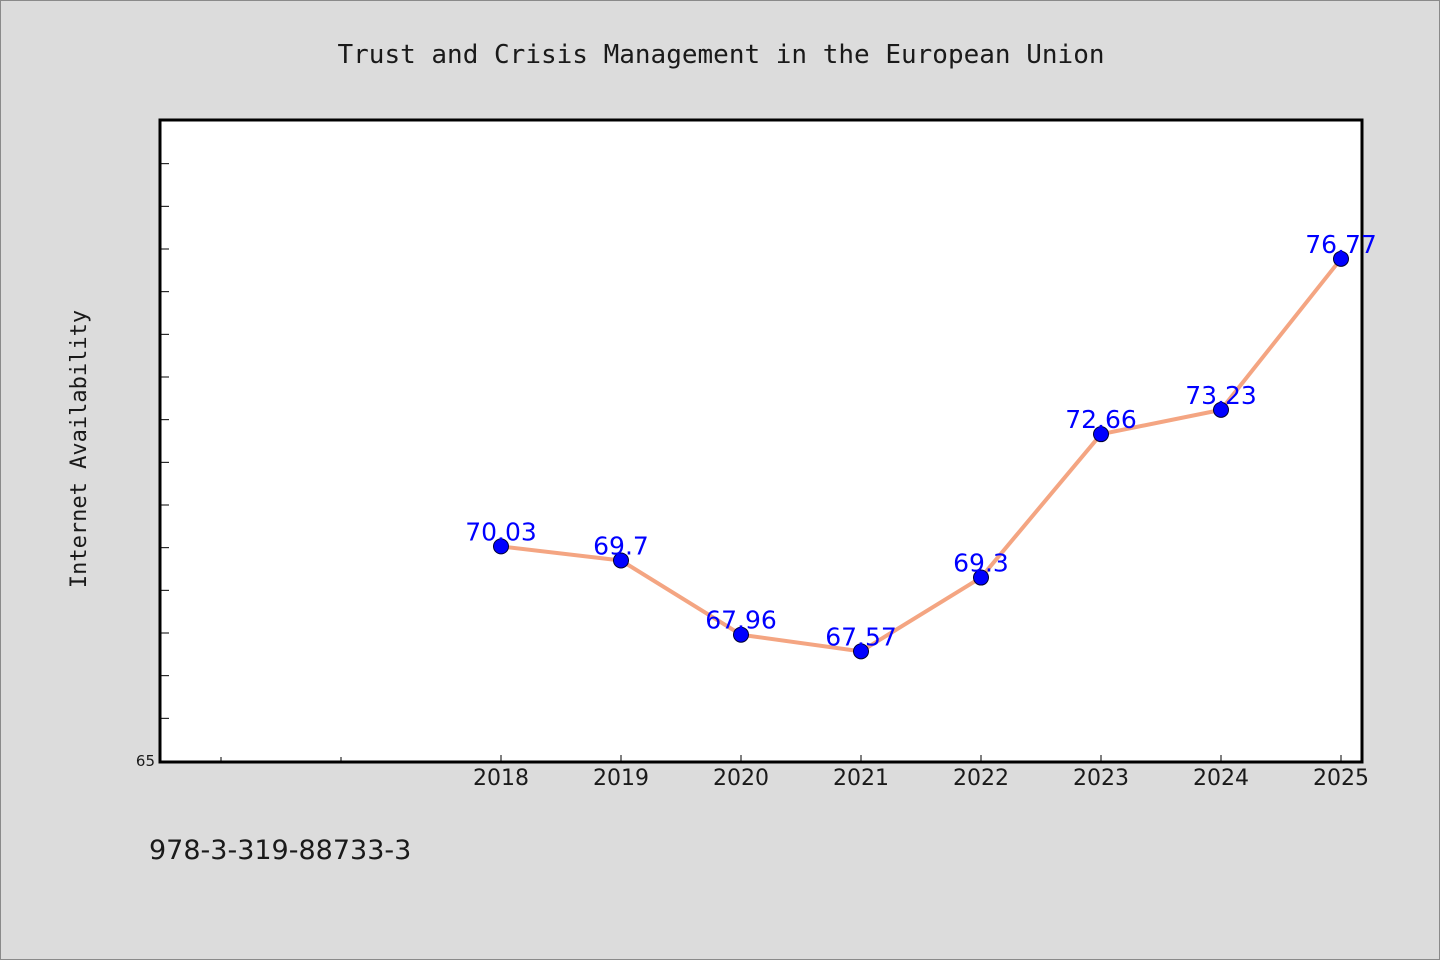  What do you see at coordinates (741, 778) in the screenshot?
I see `x-tick-label: 2020` at bounding box center [741, 778].